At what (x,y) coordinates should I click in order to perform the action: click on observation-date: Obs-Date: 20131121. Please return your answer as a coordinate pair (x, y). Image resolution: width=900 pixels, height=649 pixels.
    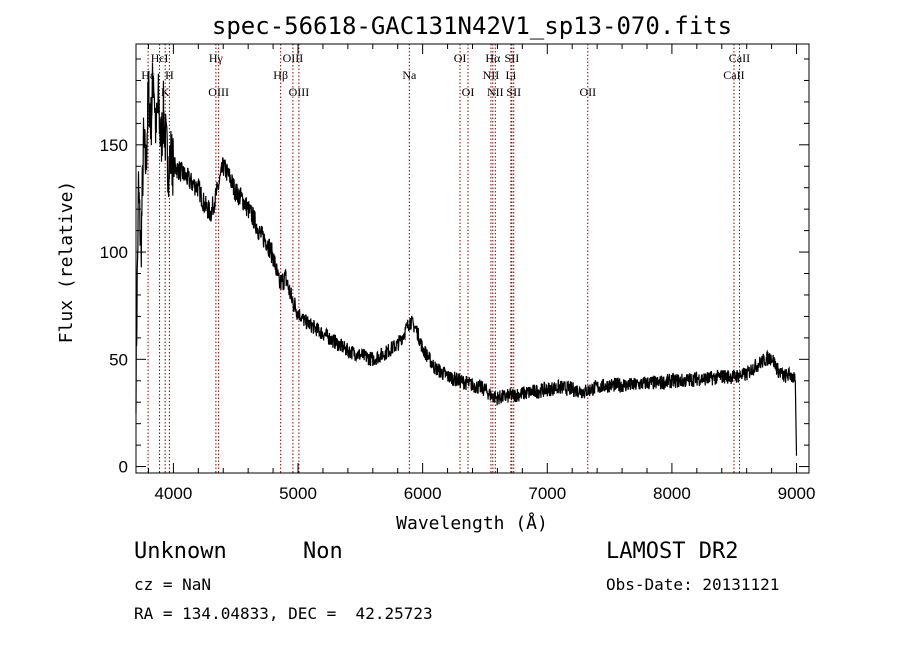
    Looking at the image, I should click on (693, 584).